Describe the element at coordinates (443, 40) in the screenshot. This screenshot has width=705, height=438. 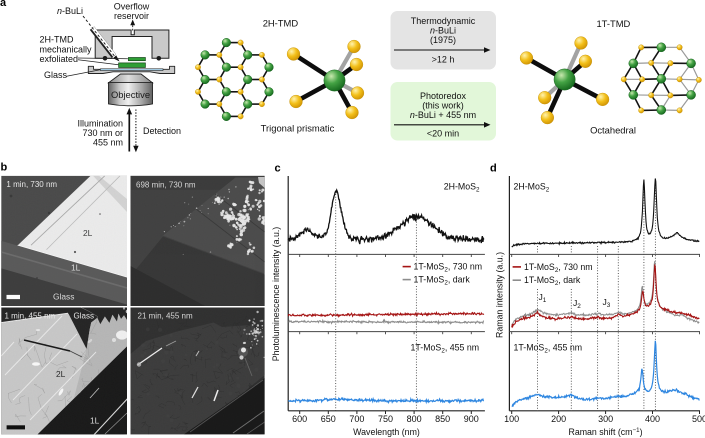
I see `svg-text: (1975)` at that location.